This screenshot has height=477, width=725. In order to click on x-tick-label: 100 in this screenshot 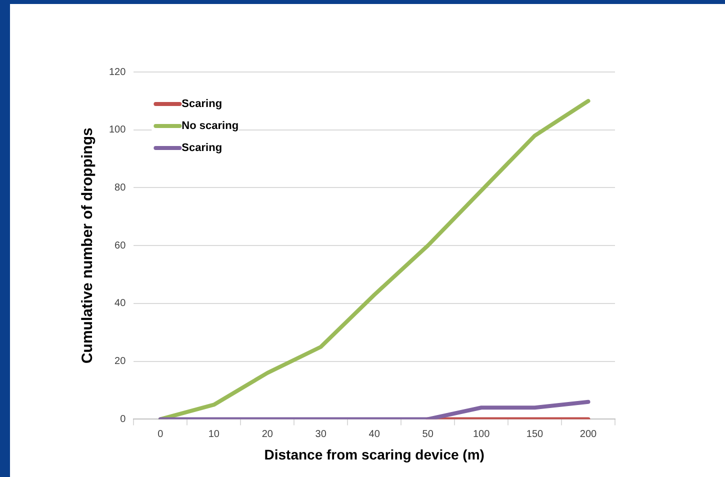, I will do `click(481, 434)`.